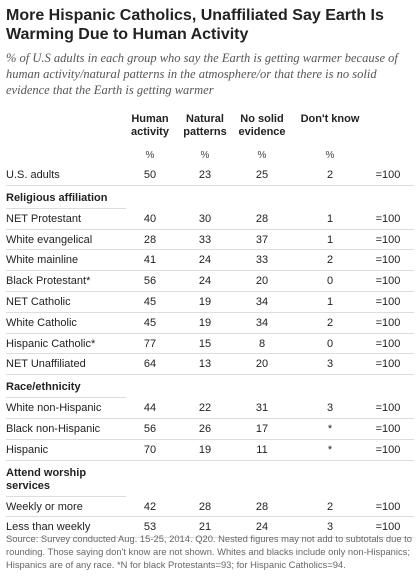 The width and height of the screenshot is (420, 578). Describe the element at coordinates (66, 197) in the screenshot. I see `section-heading: Religious affiliation` at that location.